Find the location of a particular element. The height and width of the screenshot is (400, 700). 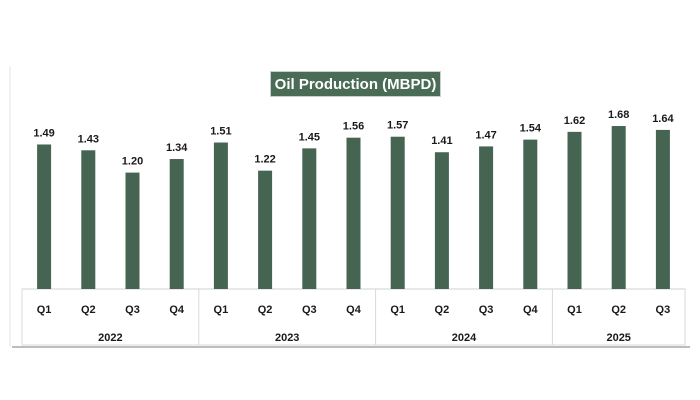

group-label: 2024 is located at coordinates (464, 338).